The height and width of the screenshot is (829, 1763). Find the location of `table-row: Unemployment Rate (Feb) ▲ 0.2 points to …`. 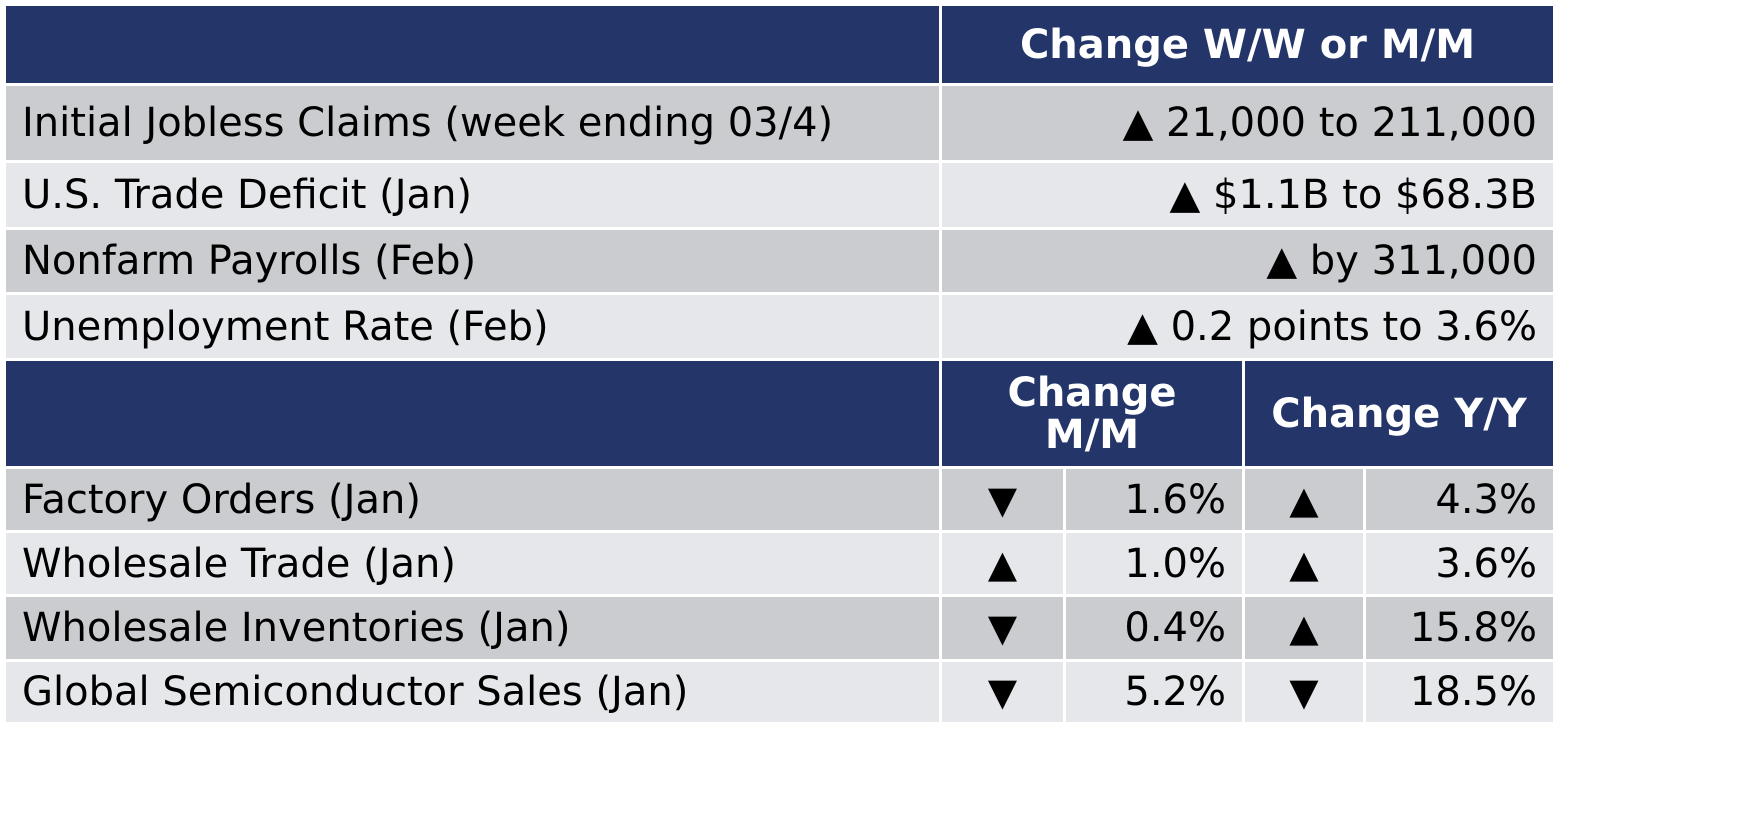

table-row: Unemployment Rate (Feb) ▲ 0.2 points to … is located at coordinates (779, 328).